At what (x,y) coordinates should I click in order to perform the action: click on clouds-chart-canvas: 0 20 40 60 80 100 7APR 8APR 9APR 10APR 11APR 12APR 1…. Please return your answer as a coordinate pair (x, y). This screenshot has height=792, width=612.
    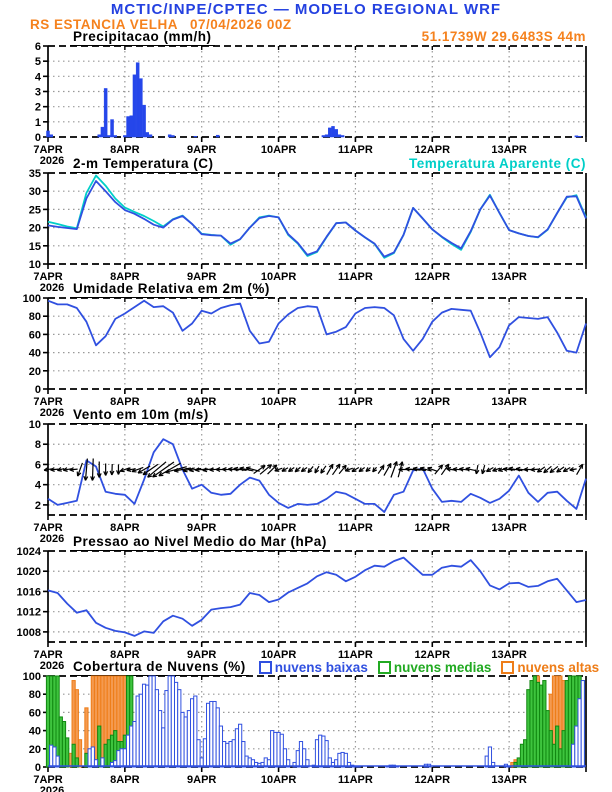
    Looking at the image, I should click on (305, 731).